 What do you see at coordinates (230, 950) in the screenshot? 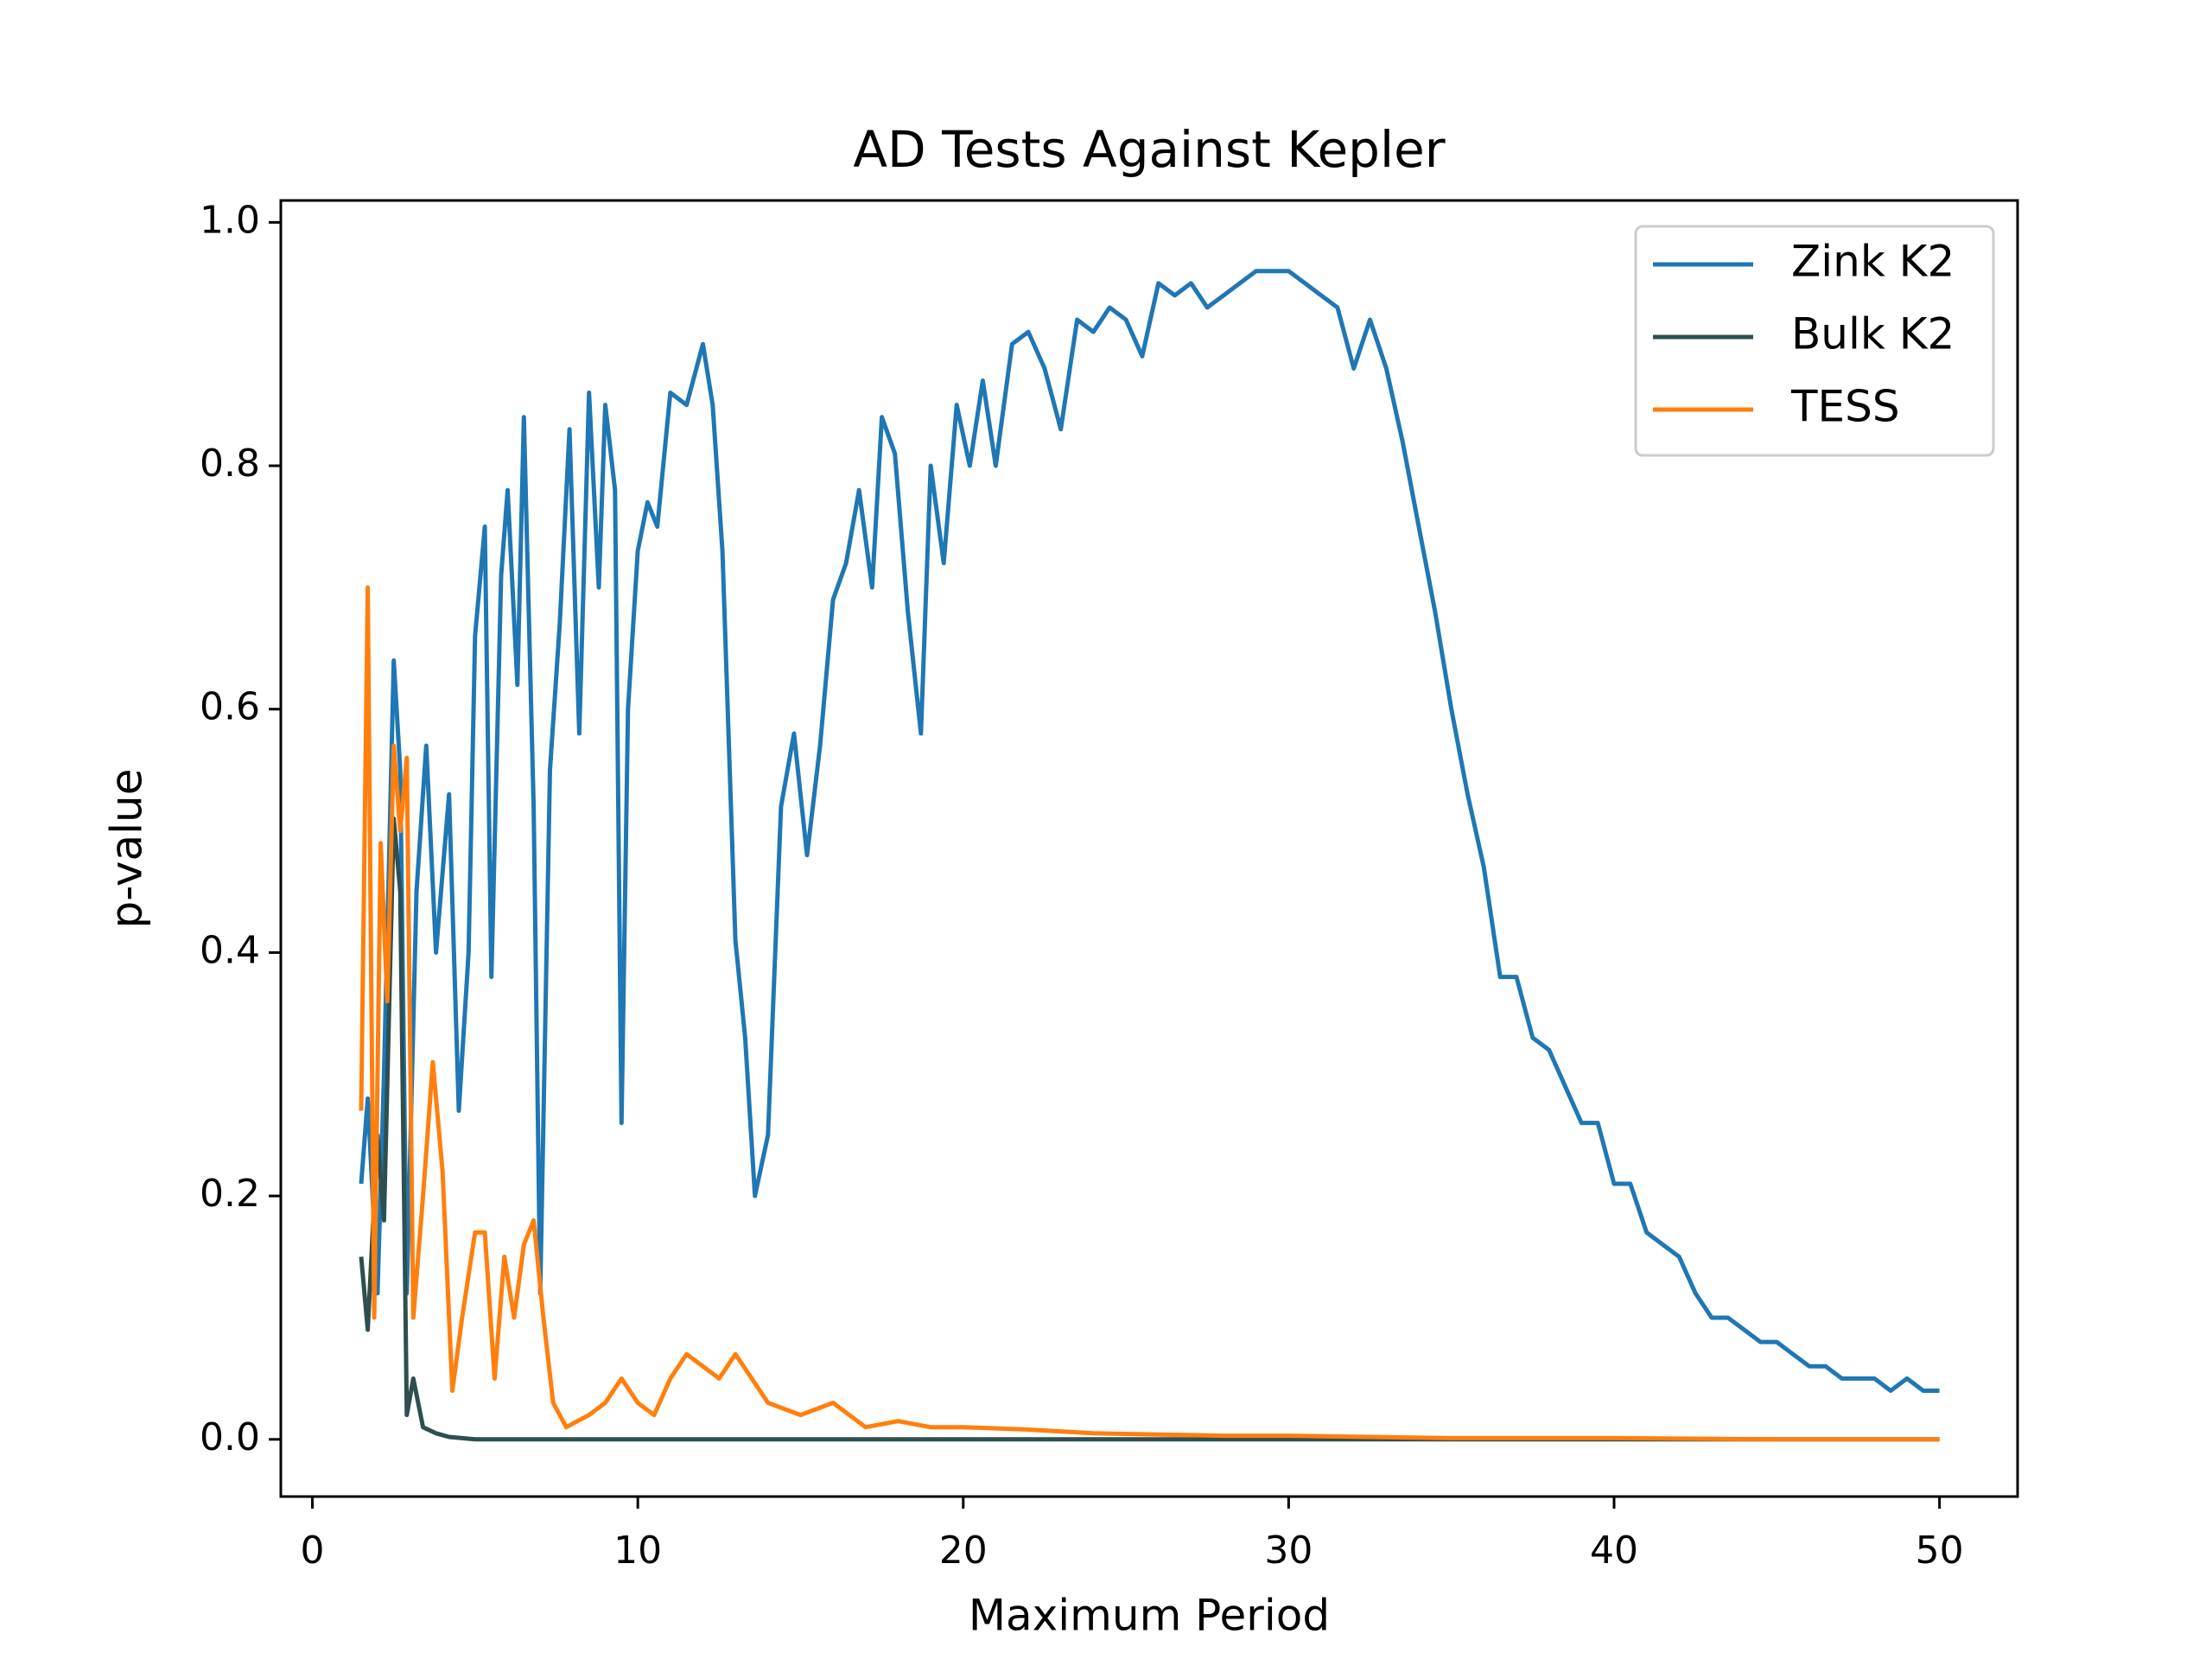
I see `y-tick-label: 0.4` at bounding box center [230, 950].